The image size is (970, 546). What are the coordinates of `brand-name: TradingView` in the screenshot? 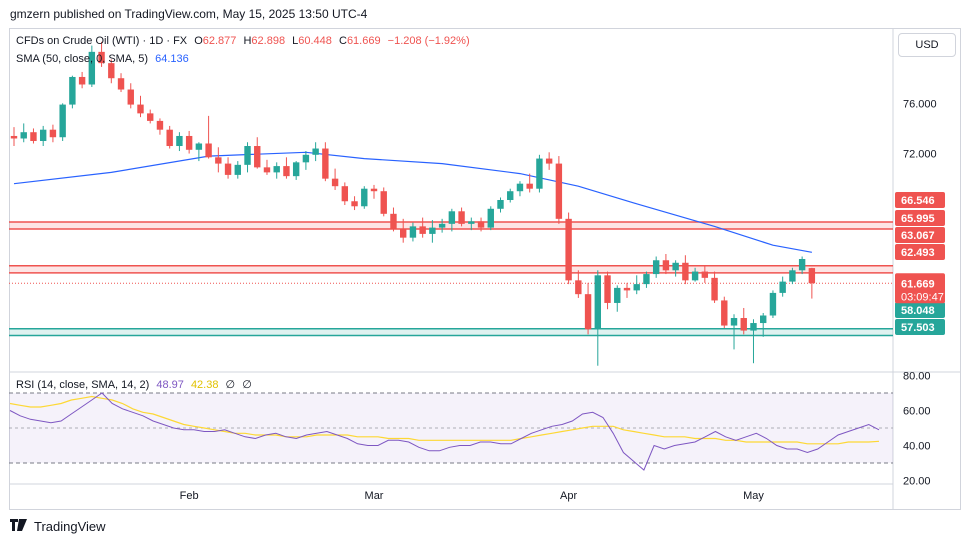 It's located at (70, 526).